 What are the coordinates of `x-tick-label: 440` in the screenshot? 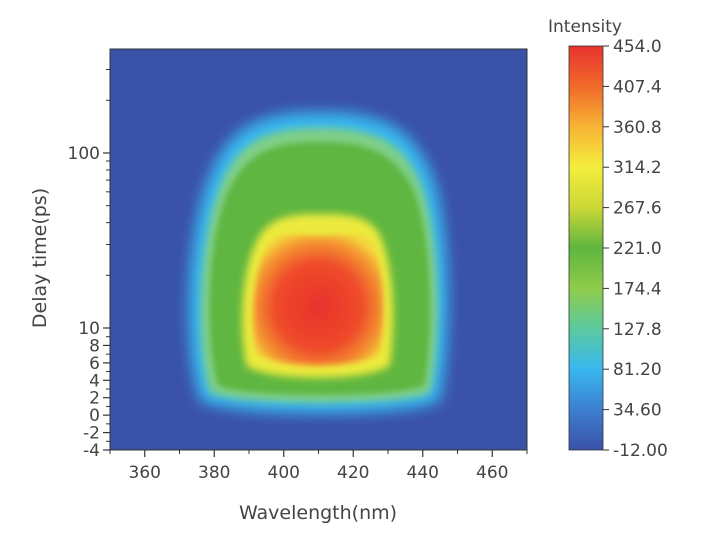 It's located at (423, 473).